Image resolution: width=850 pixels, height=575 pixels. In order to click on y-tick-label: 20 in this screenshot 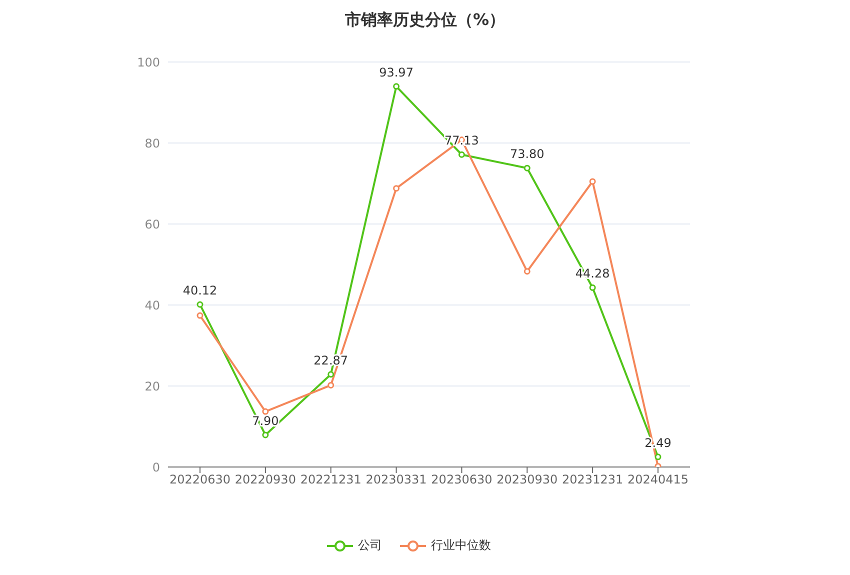, I will do `click(152, 386)`.